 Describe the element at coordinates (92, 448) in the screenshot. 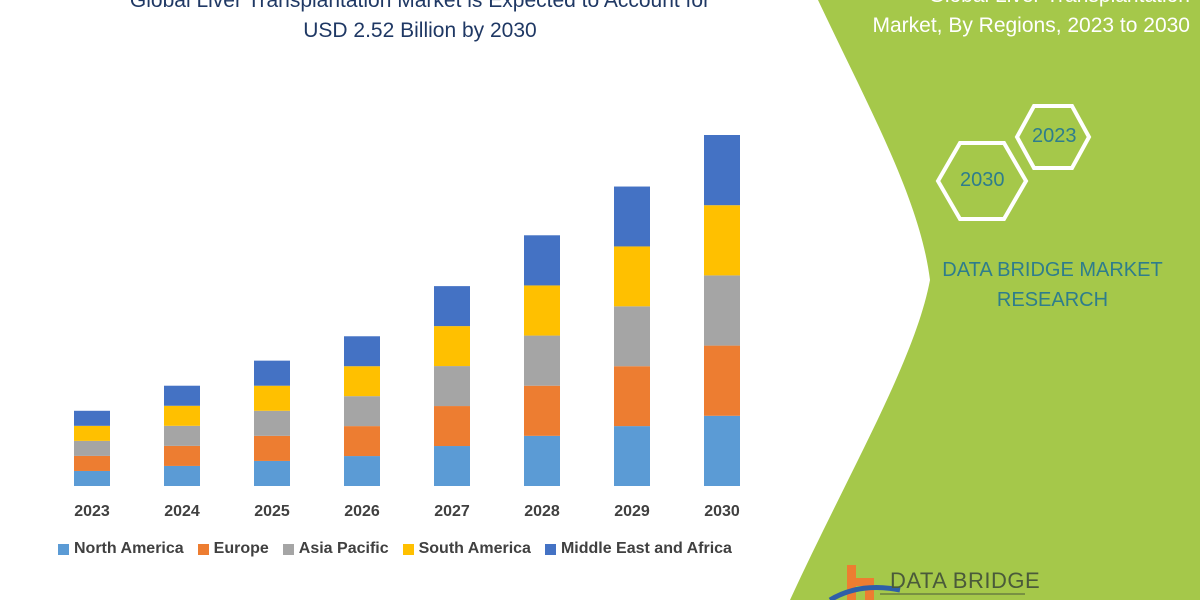

I see `bar-2023-asia-pacific` at that location.